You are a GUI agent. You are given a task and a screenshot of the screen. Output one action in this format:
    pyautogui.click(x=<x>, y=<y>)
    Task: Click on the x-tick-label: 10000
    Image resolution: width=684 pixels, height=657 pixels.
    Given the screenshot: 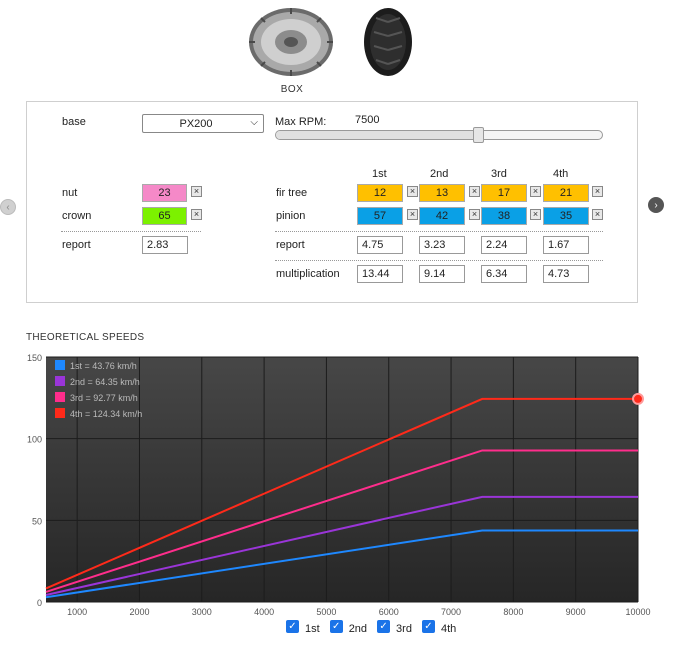 What is the action you would take?
    pyautogui.click(x=637, y=612)
    